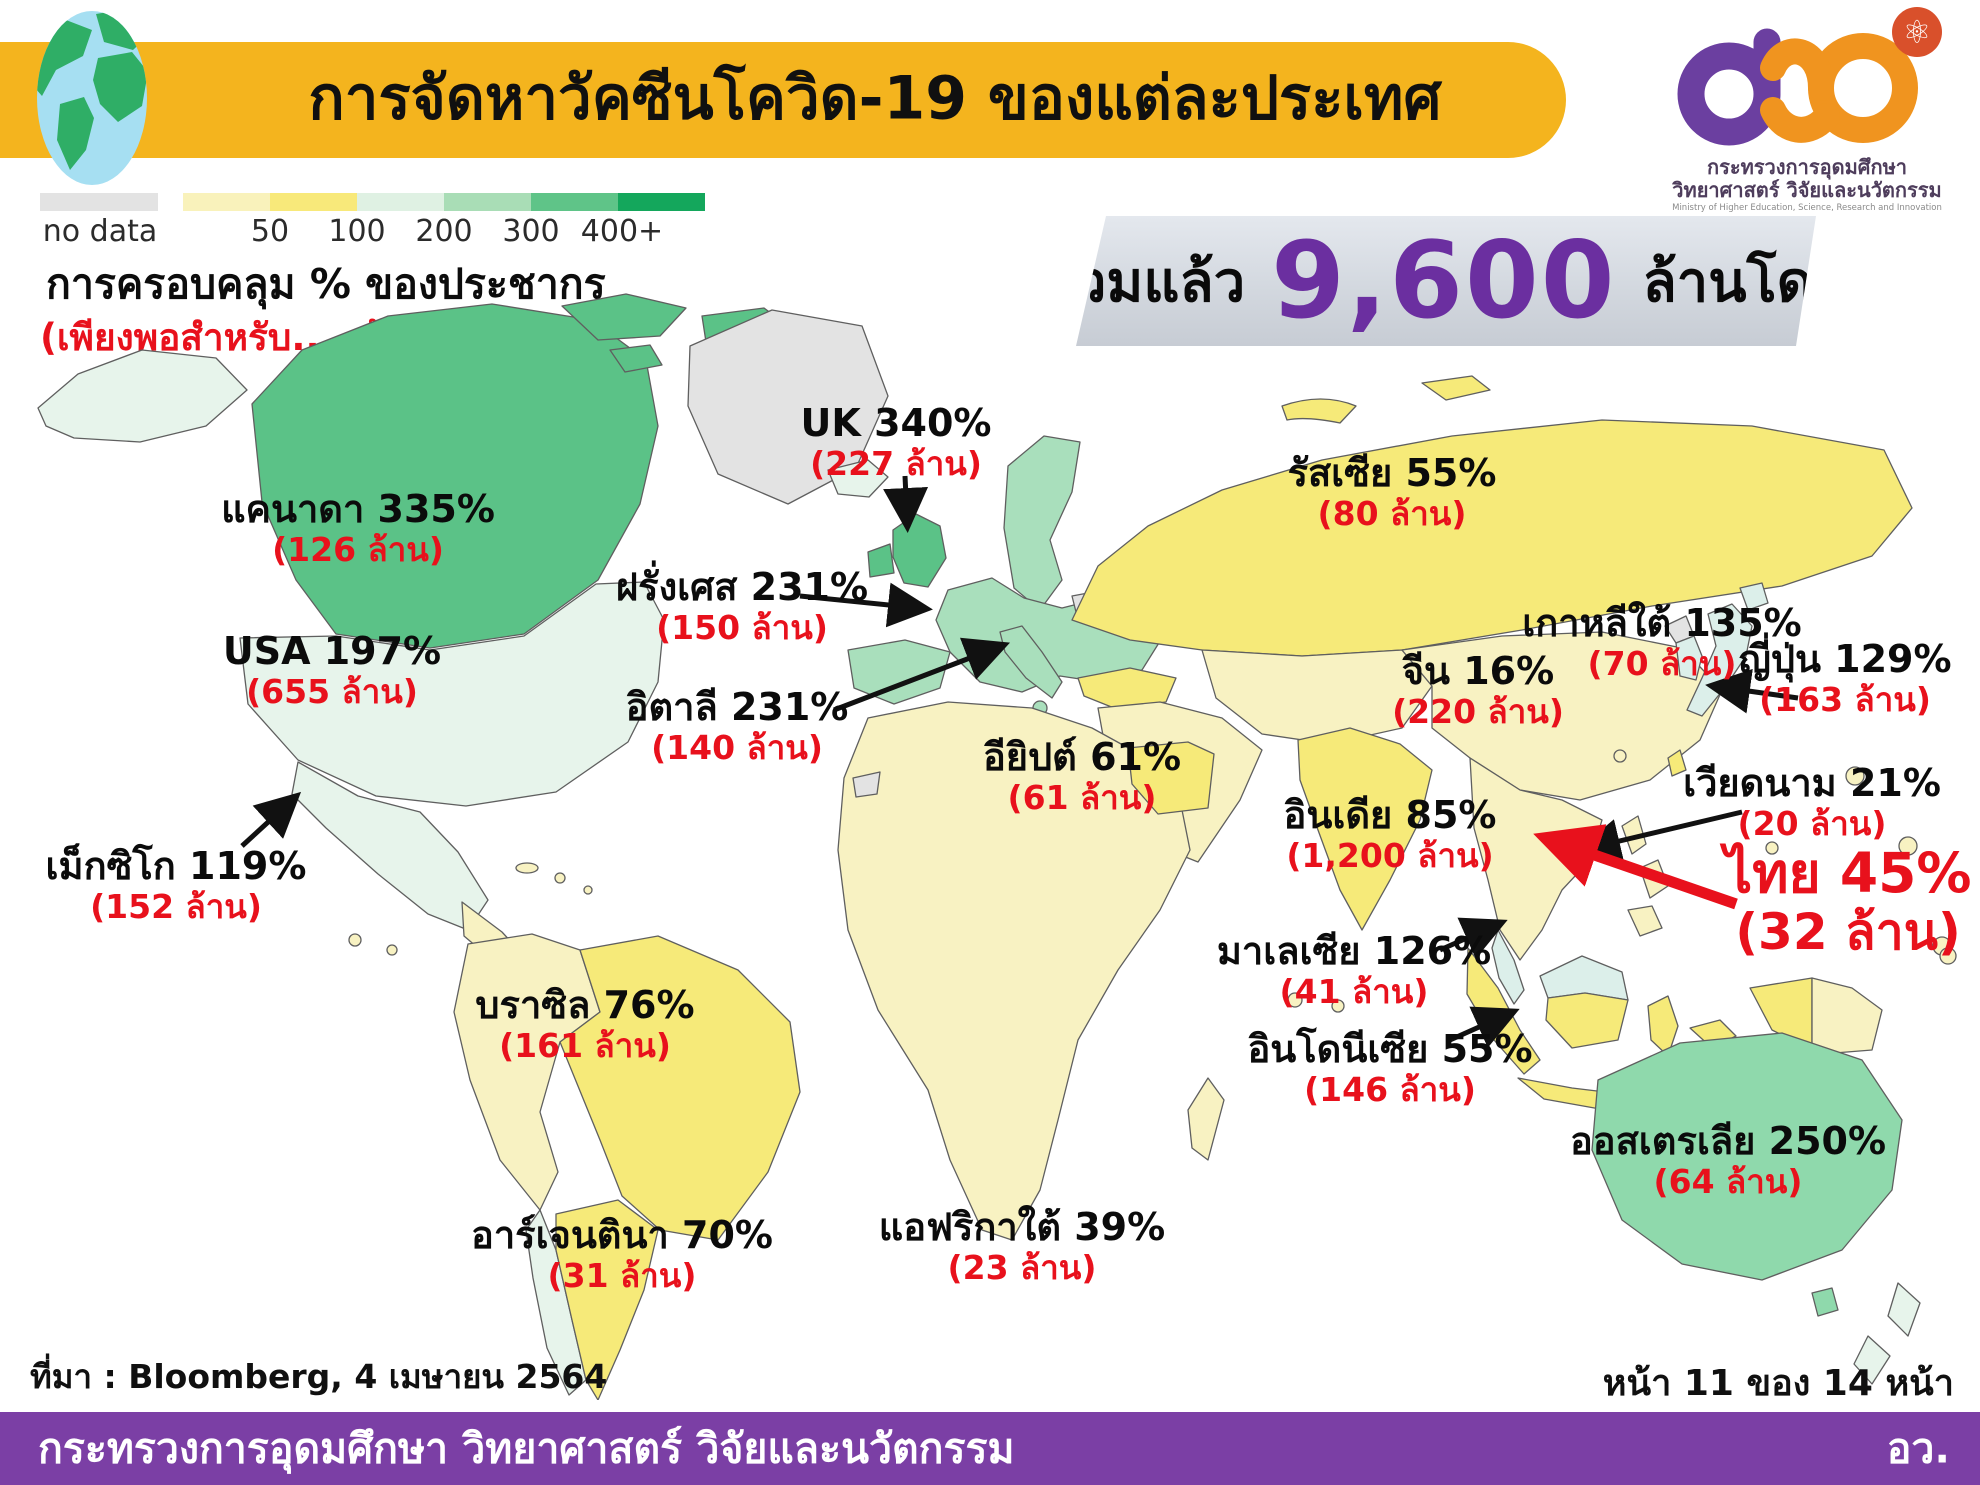  I want to click on arrow-malaysia, so click(1473, 938).